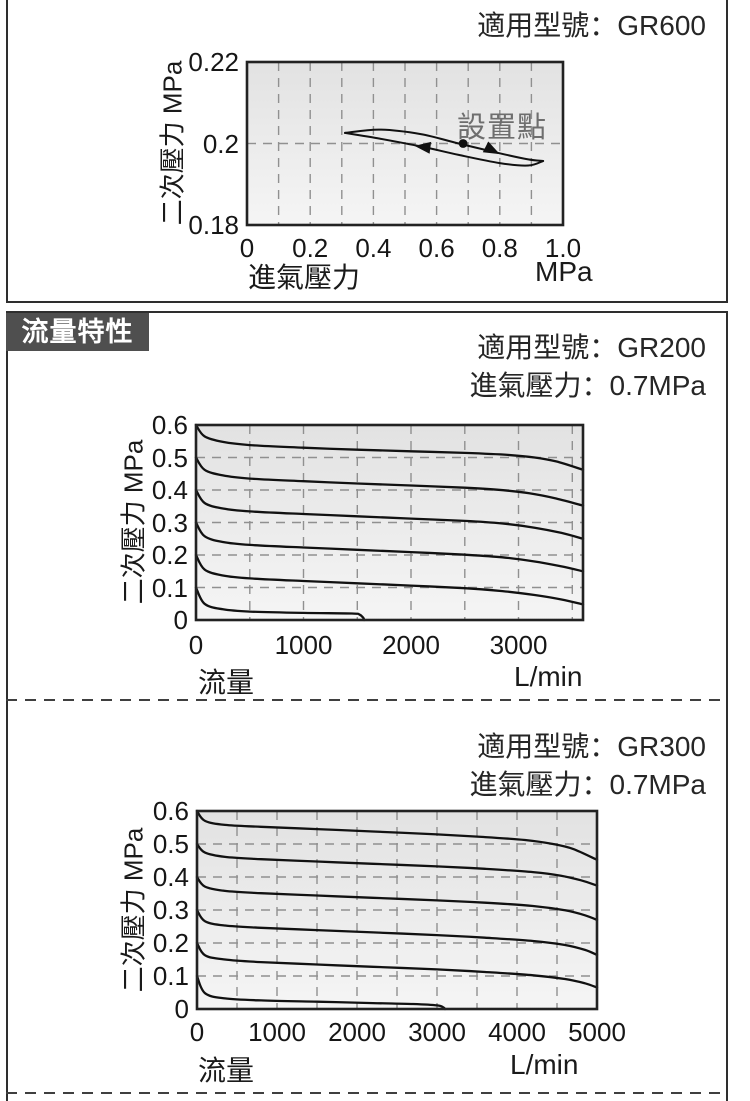 This screenshot has width=750, height=1101. Describe the element at coordinates (77, 332) in the screenshot. I see `flow-characteristics-header: 流量特性` at that location.